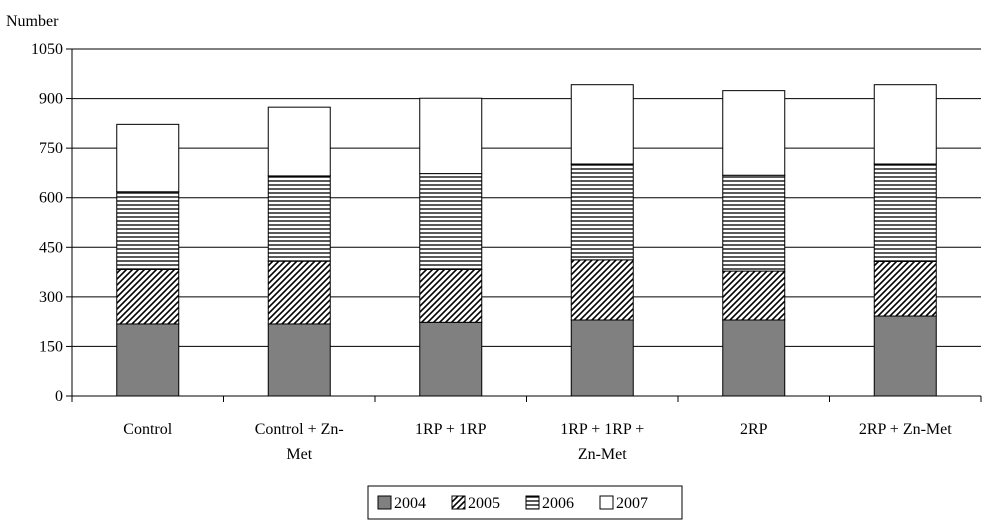 This screenshot has height=523, width=984. What do you see at coordinates (384, 502) in the screenshot?
I see `legend-swatch-2004` at bounding box center [384, 502].